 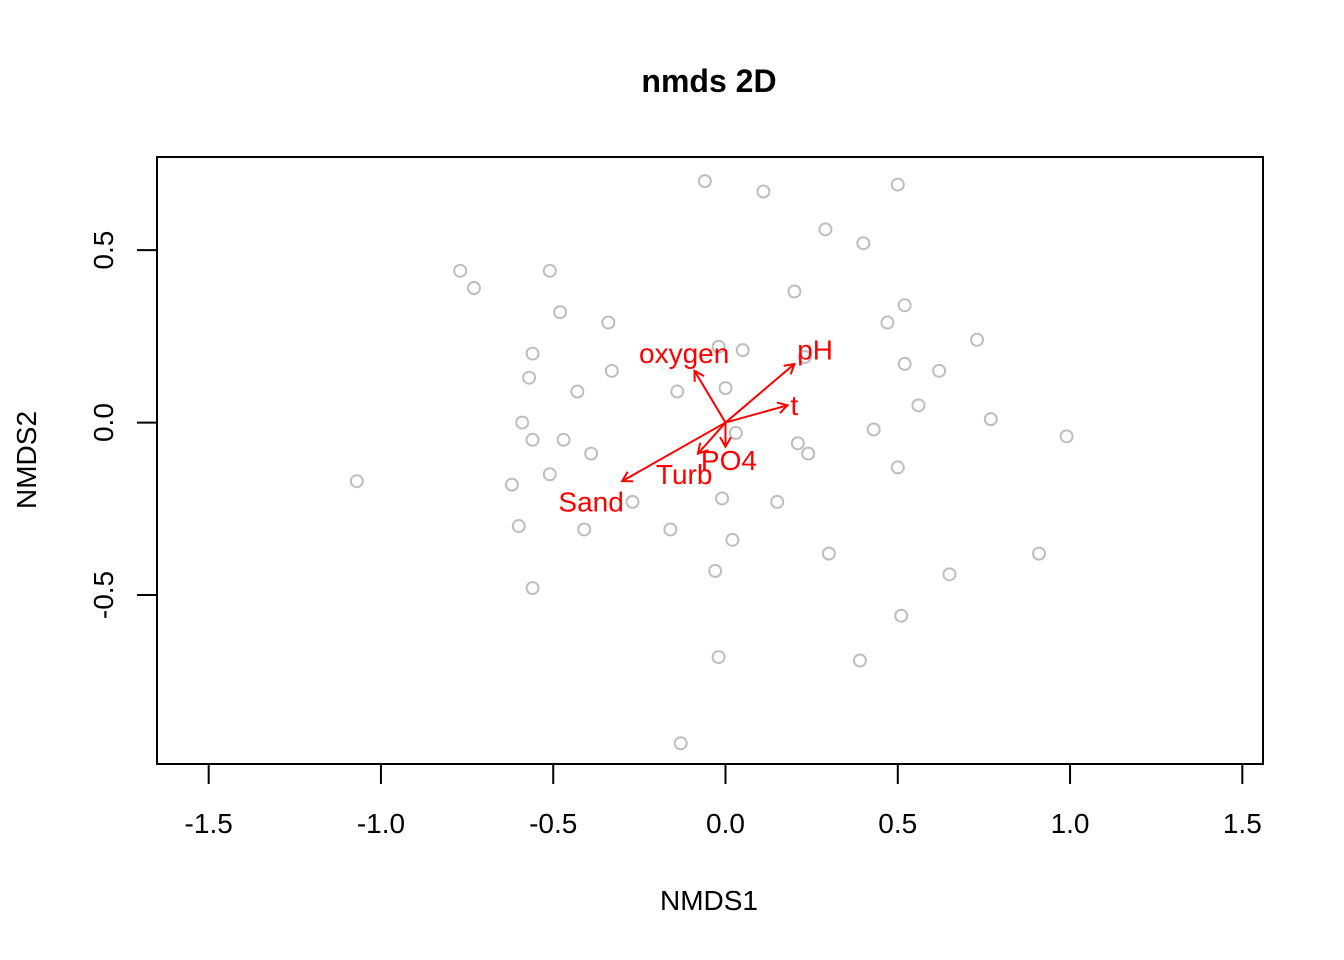 I want to click on x-tick-label: -0.5, so click(x=553, y=823).